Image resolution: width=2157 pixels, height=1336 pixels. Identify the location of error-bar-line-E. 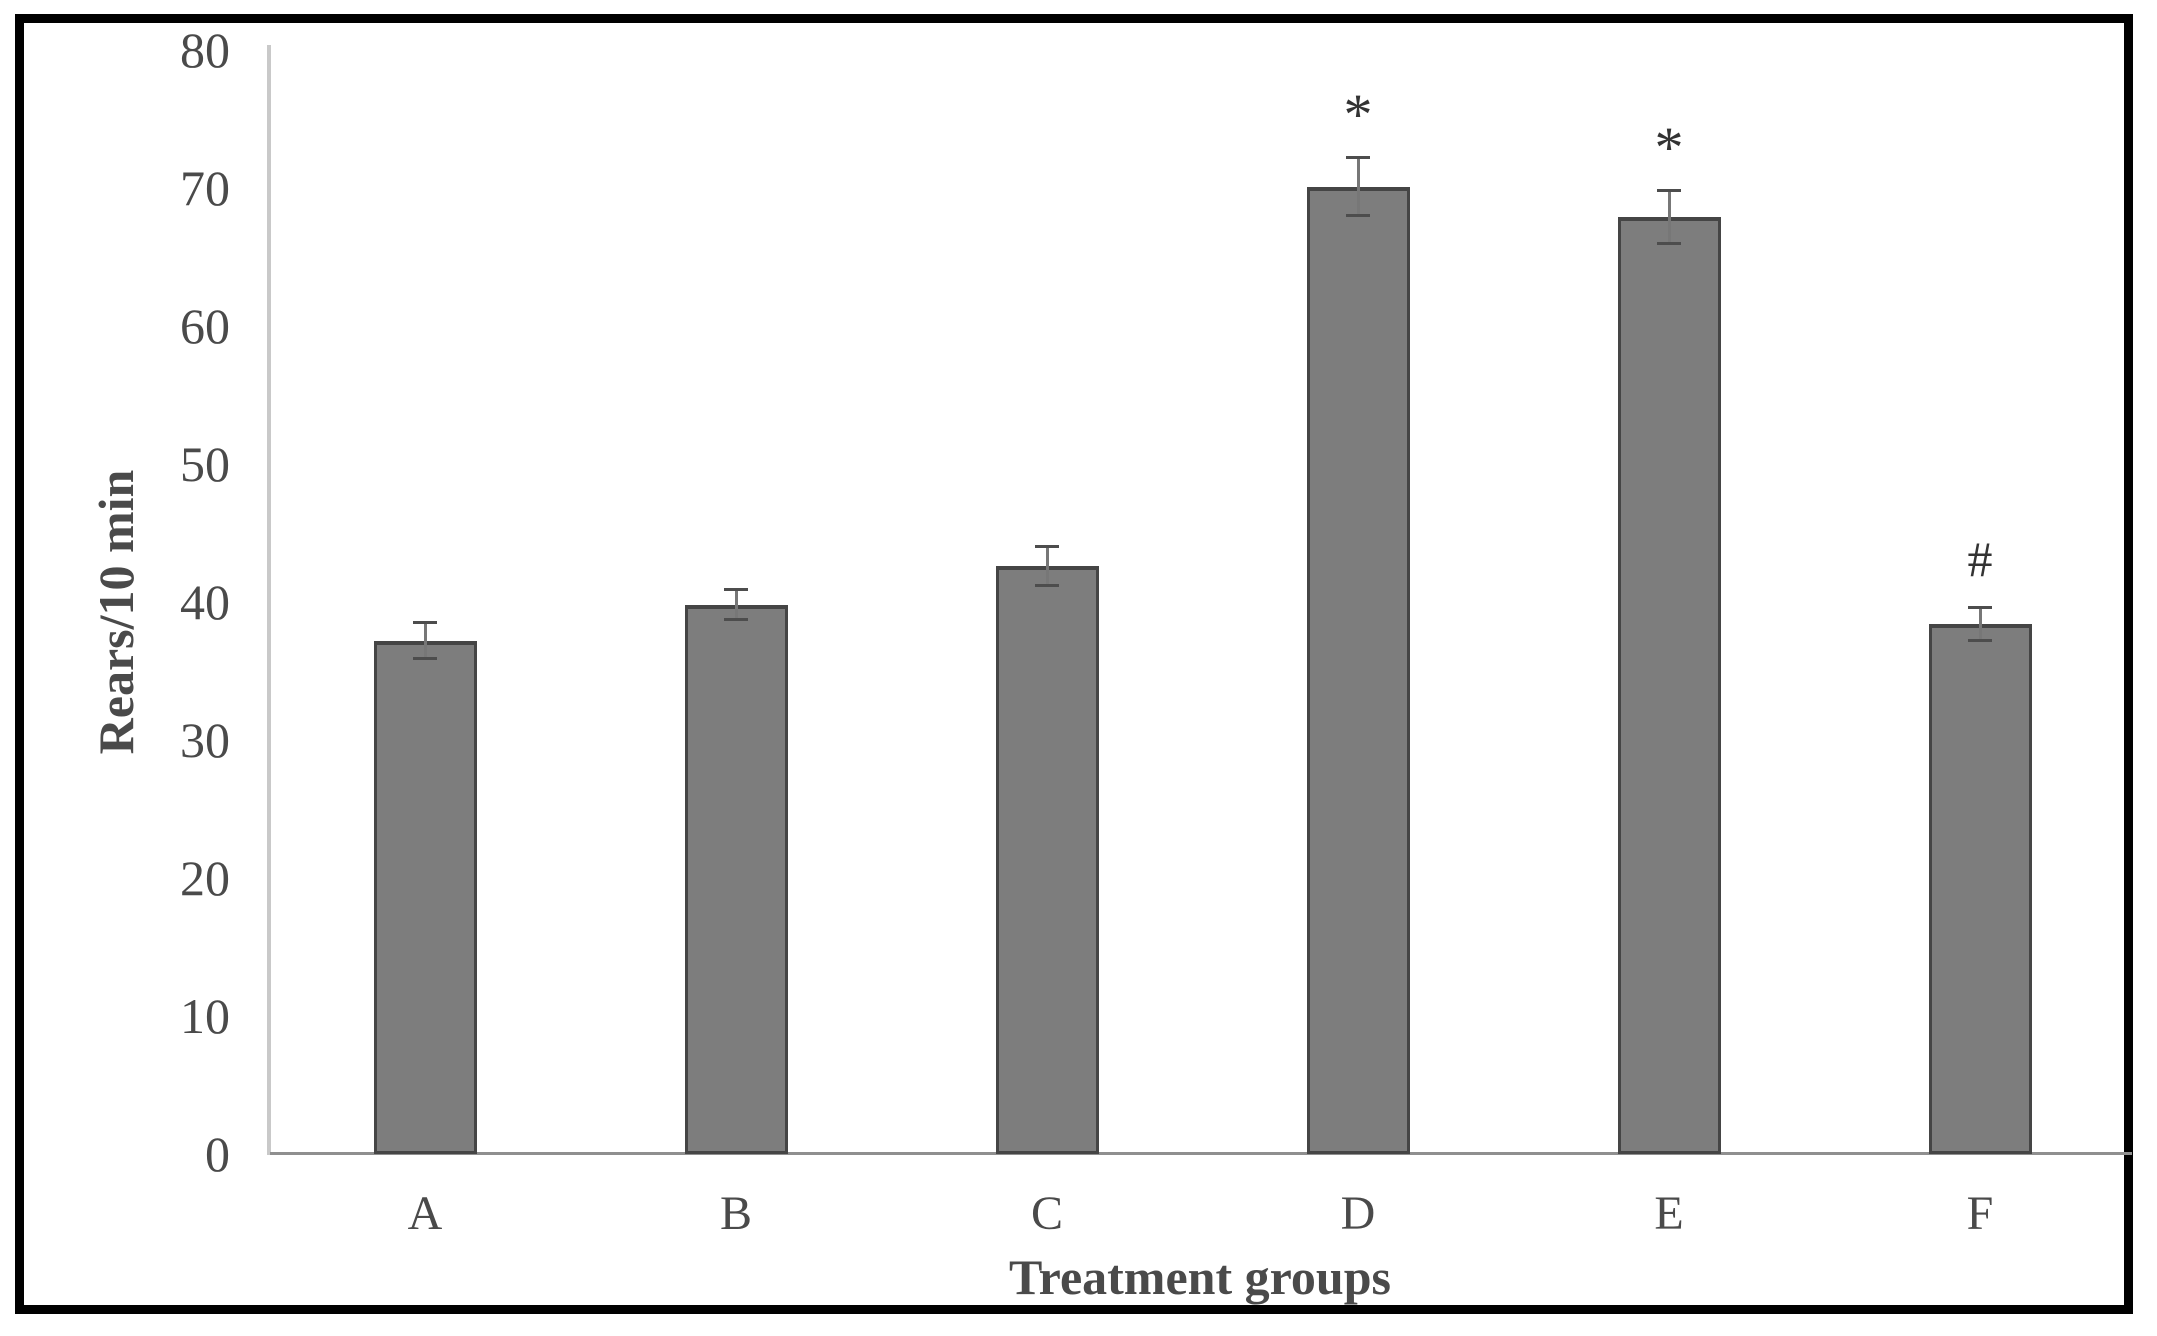
(1669, 217).